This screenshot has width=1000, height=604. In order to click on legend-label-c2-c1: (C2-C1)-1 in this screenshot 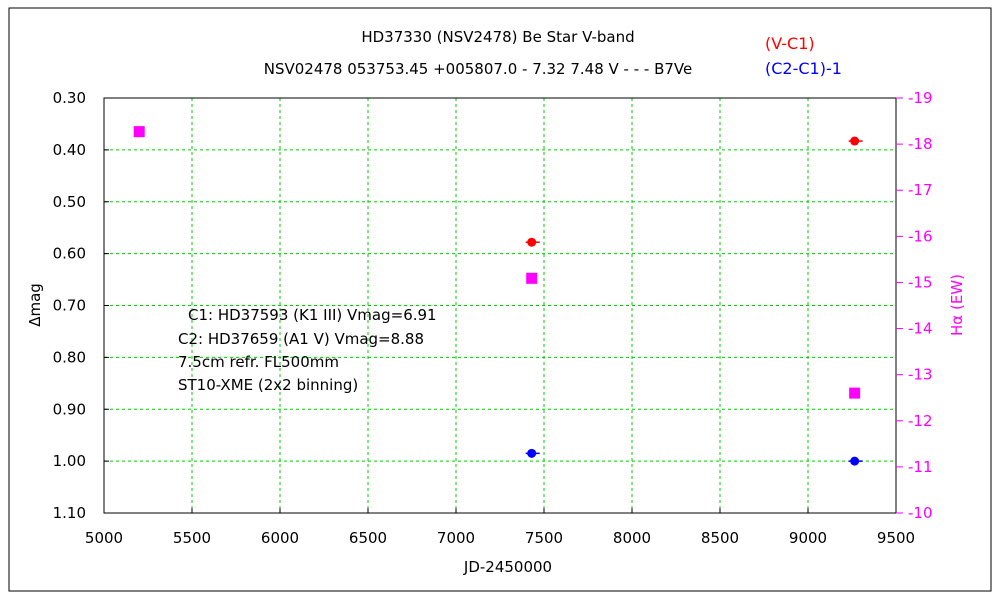, I will do `click(803, 68)`.